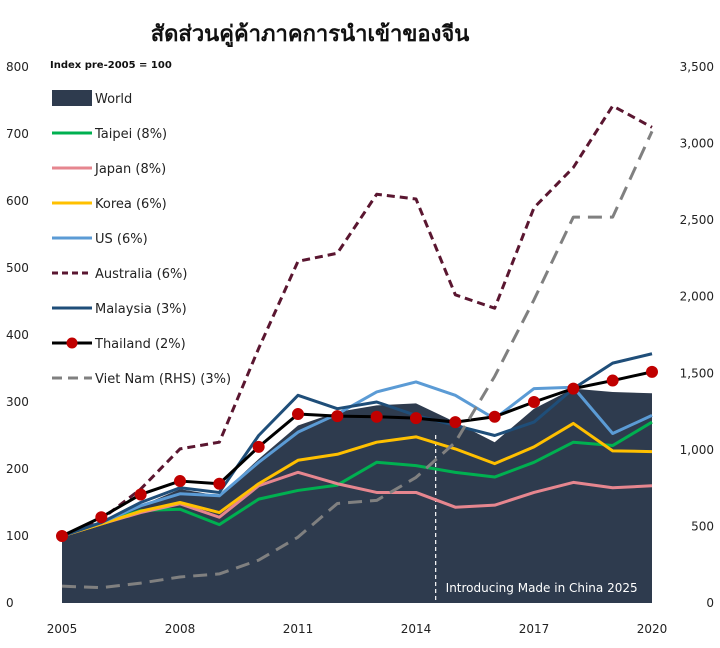 Image resolution: width=720 pixels, height=648 pixels. Describe the element at coordinates (17, 335) in the screenshot. I see `y-left-tick-label: 400` at that location.